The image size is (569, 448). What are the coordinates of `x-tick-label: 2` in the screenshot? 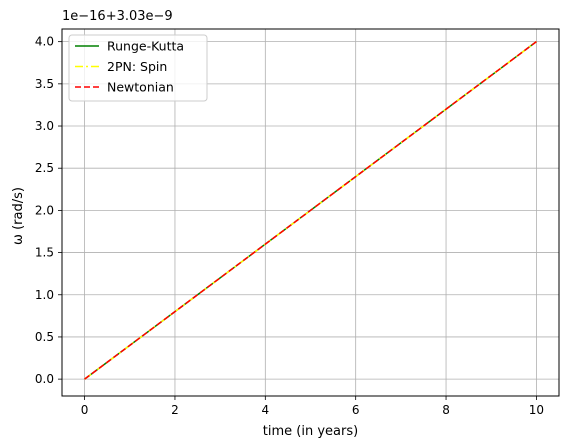 It's located at (175, 410).